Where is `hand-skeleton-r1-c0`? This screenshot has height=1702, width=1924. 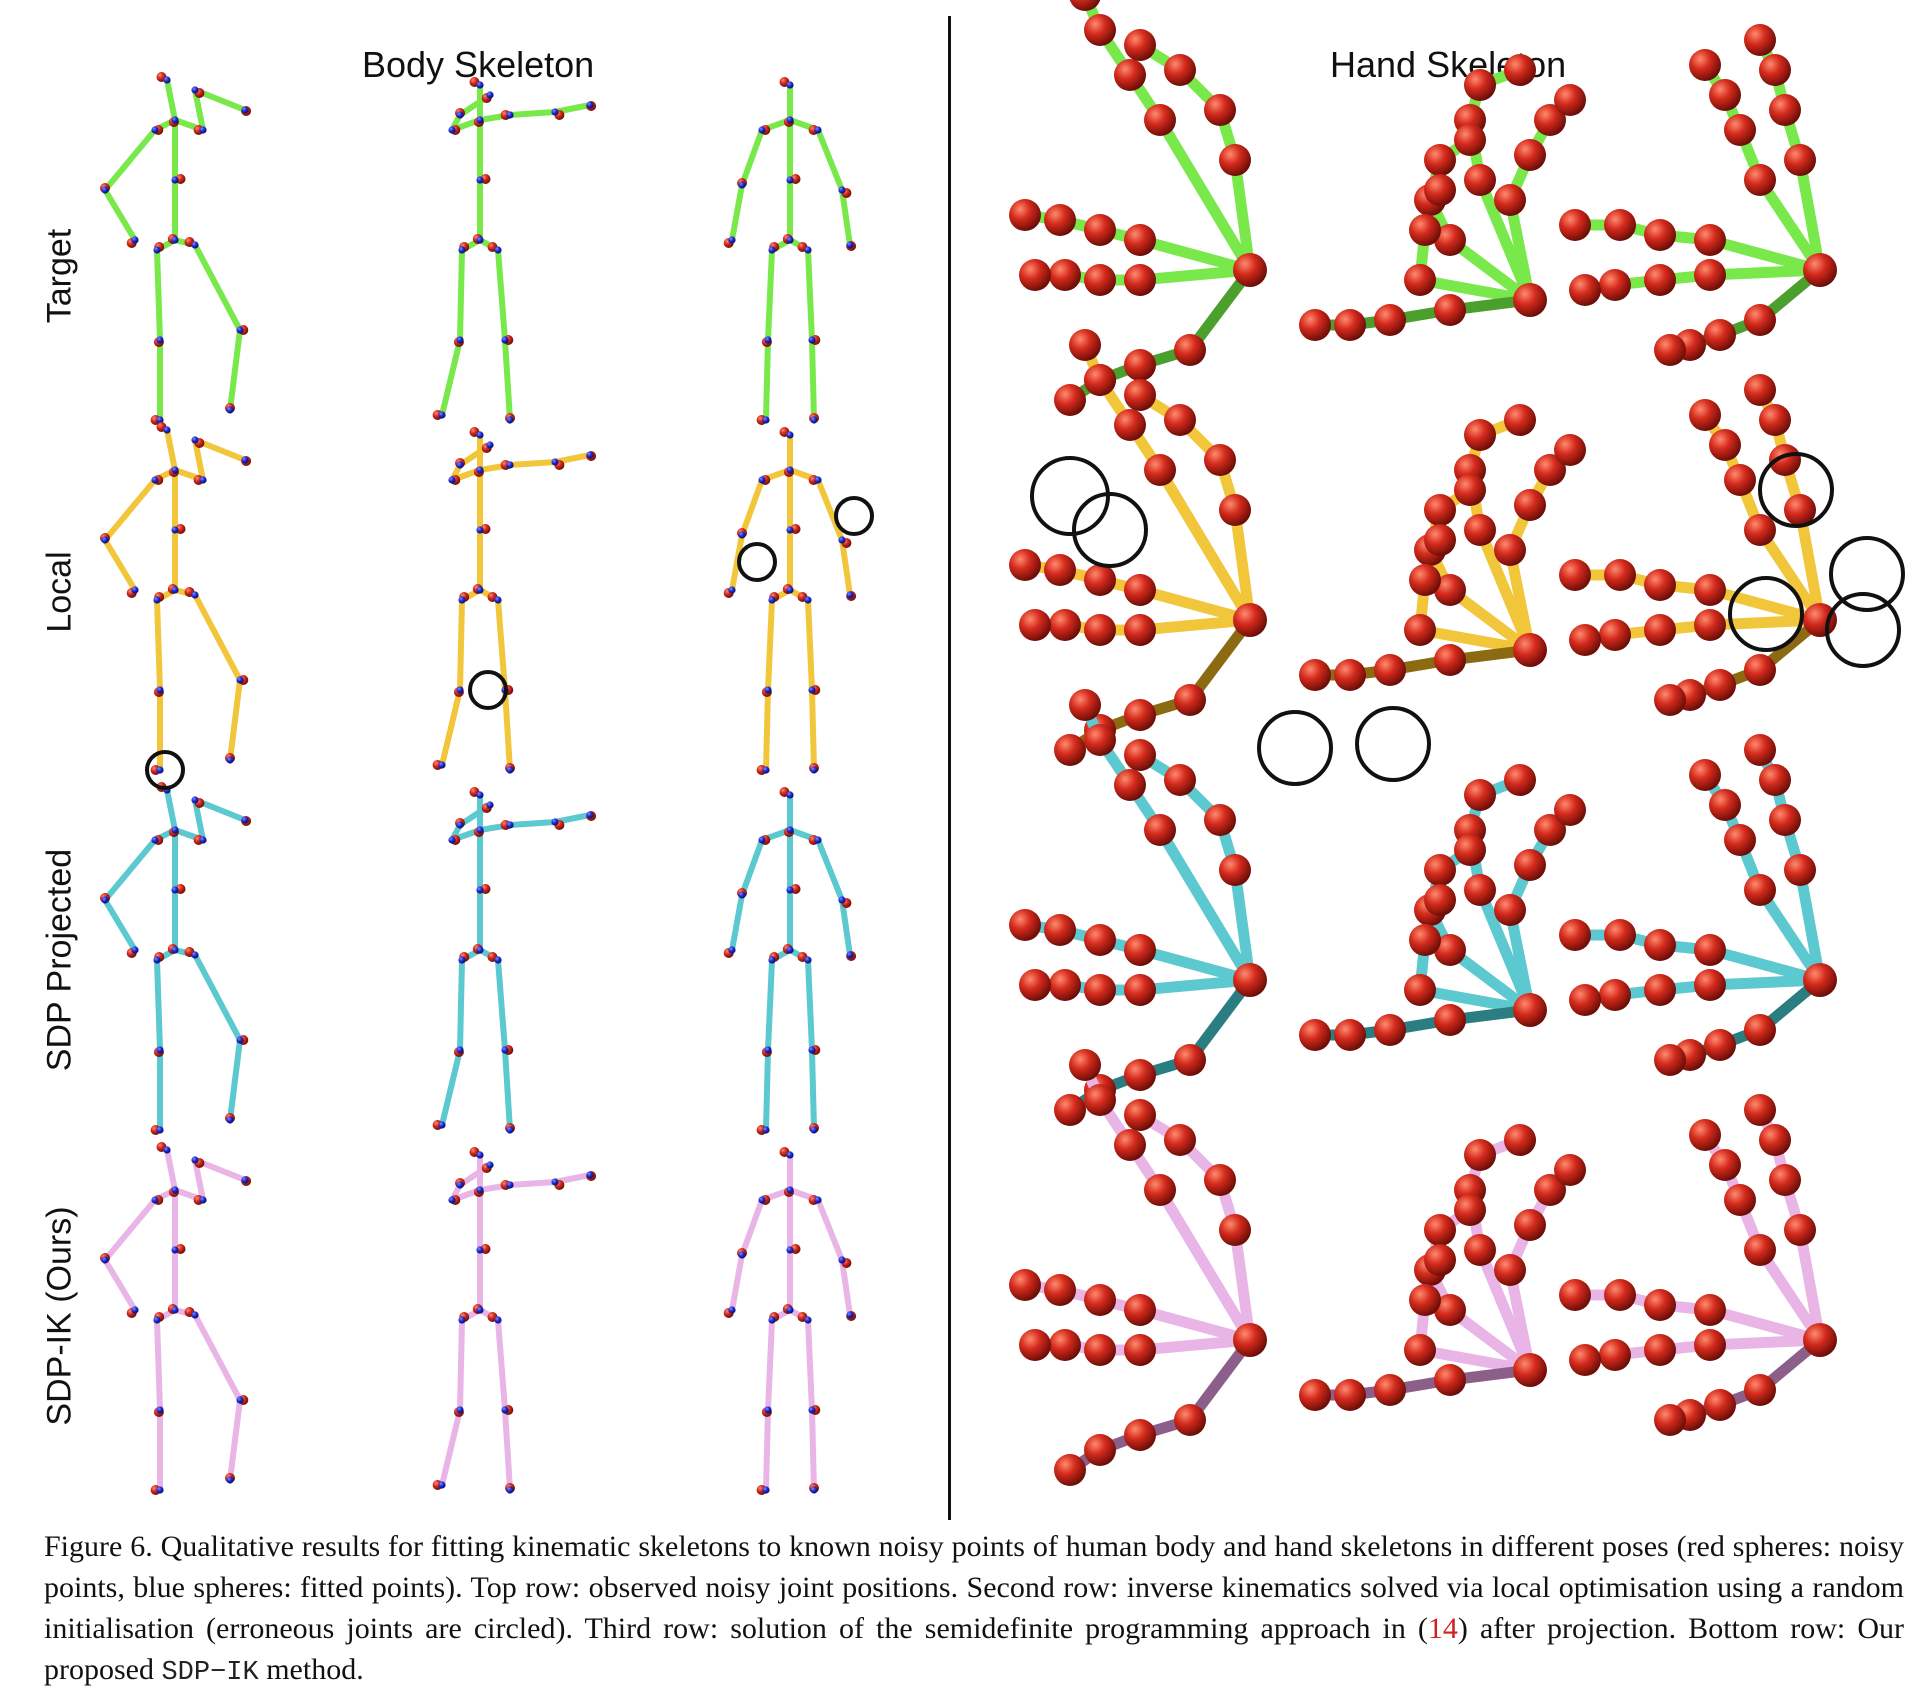 hand-skeleton-r1-c0 is located at coordinates (1138, 547).